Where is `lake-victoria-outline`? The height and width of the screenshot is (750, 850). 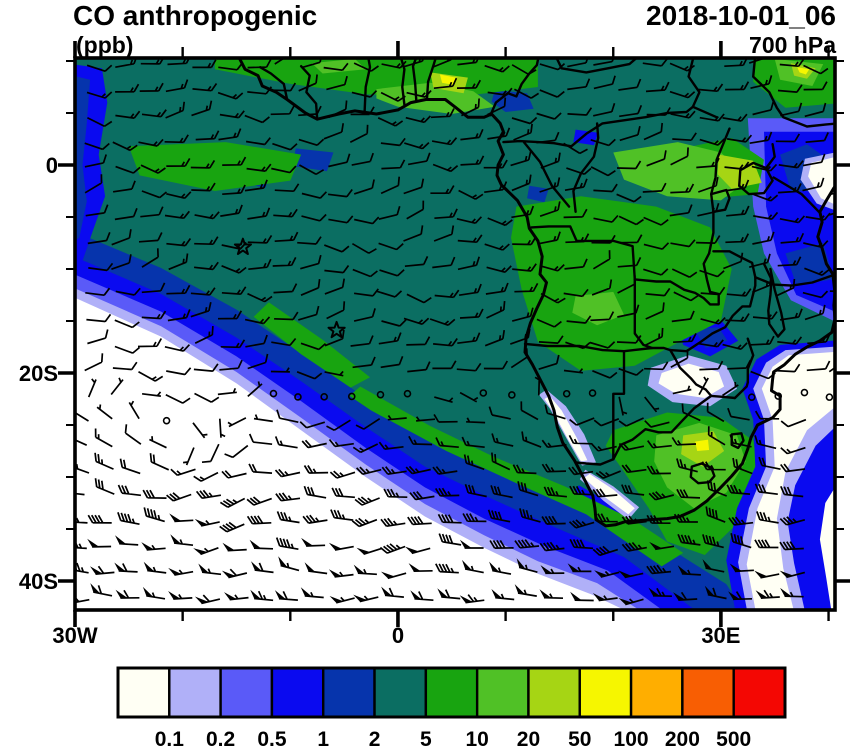
lake-victoria-outline is located at coordinates (756, 178).